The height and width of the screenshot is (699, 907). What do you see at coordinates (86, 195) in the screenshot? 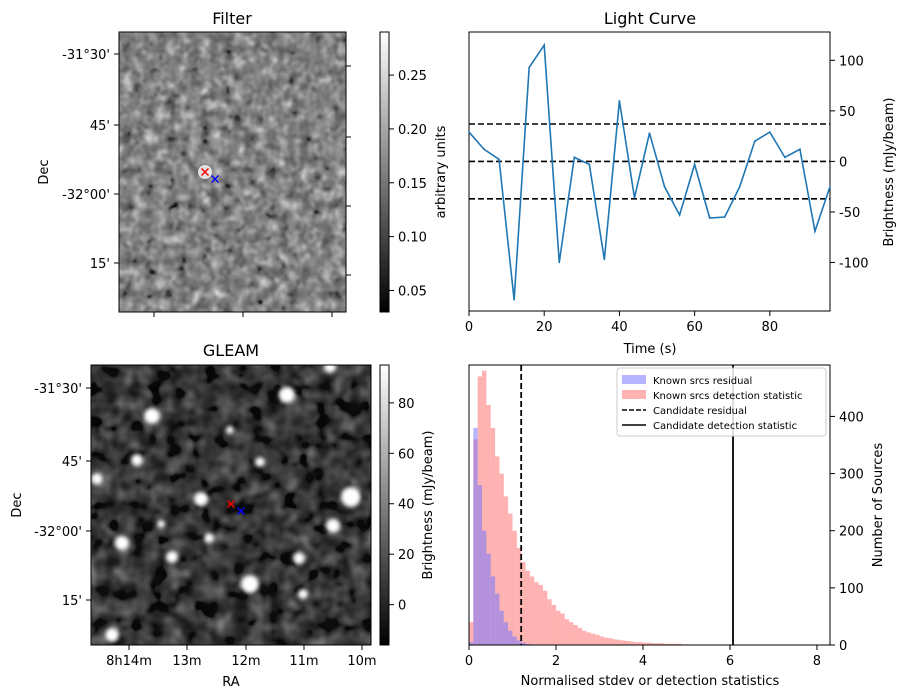
I see `filter-y-tick-label: -32°00'` at bounding box center [86, 195].